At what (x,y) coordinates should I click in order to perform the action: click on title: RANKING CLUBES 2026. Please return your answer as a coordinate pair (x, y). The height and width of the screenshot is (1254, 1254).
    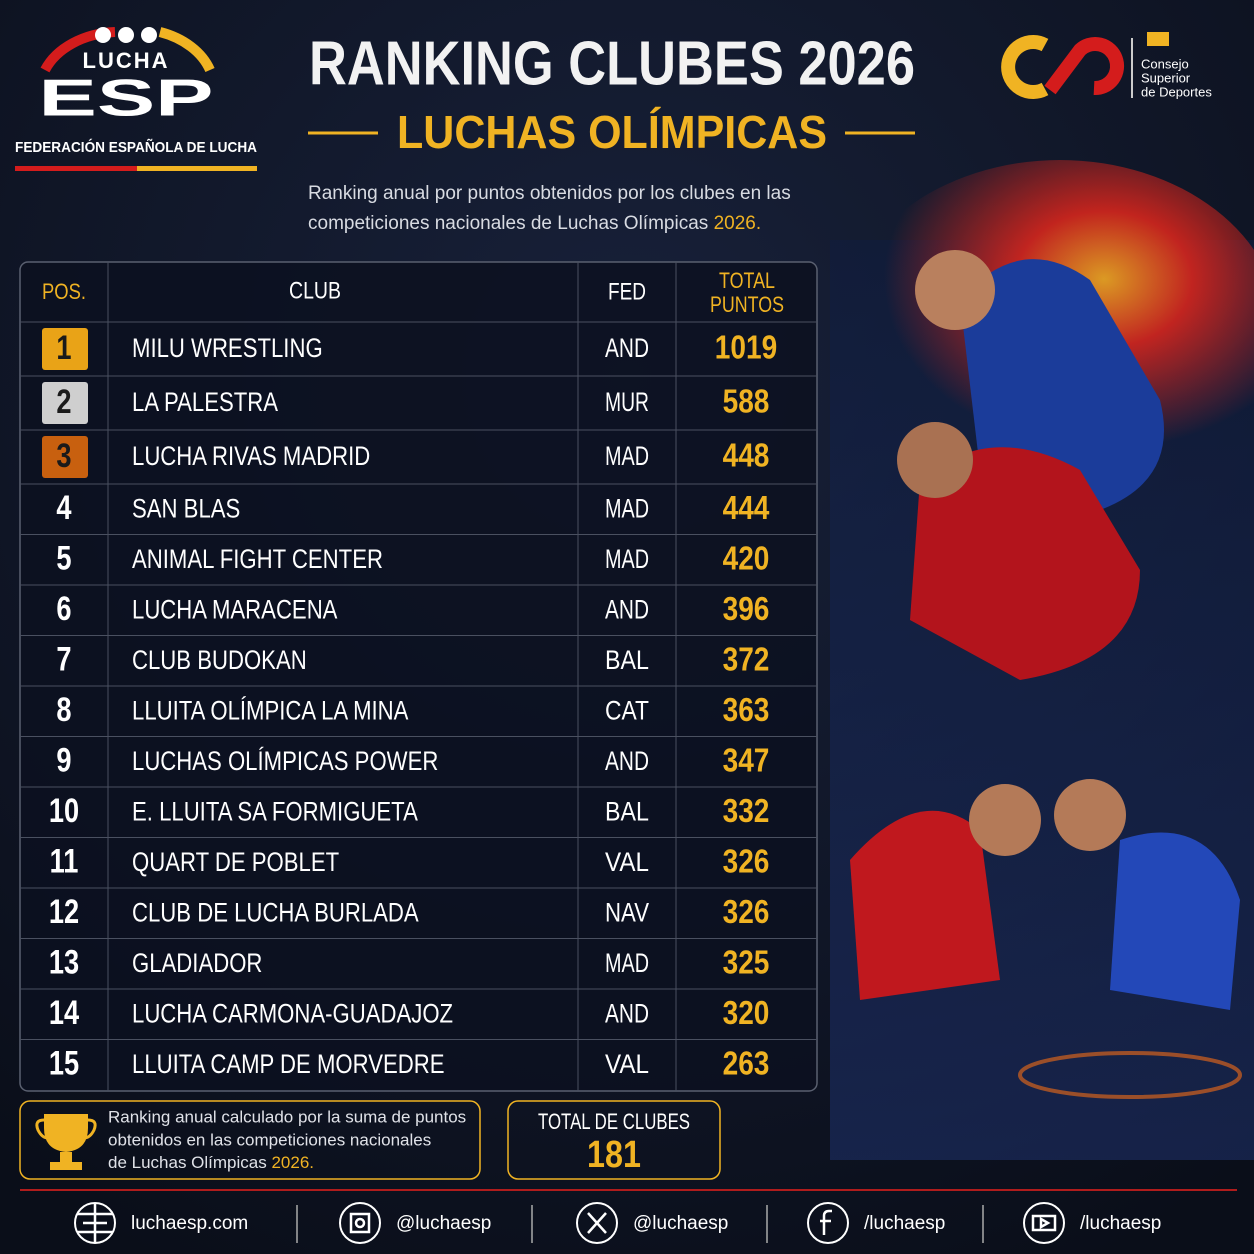
    Looking at the image, I should click on (612, 63).